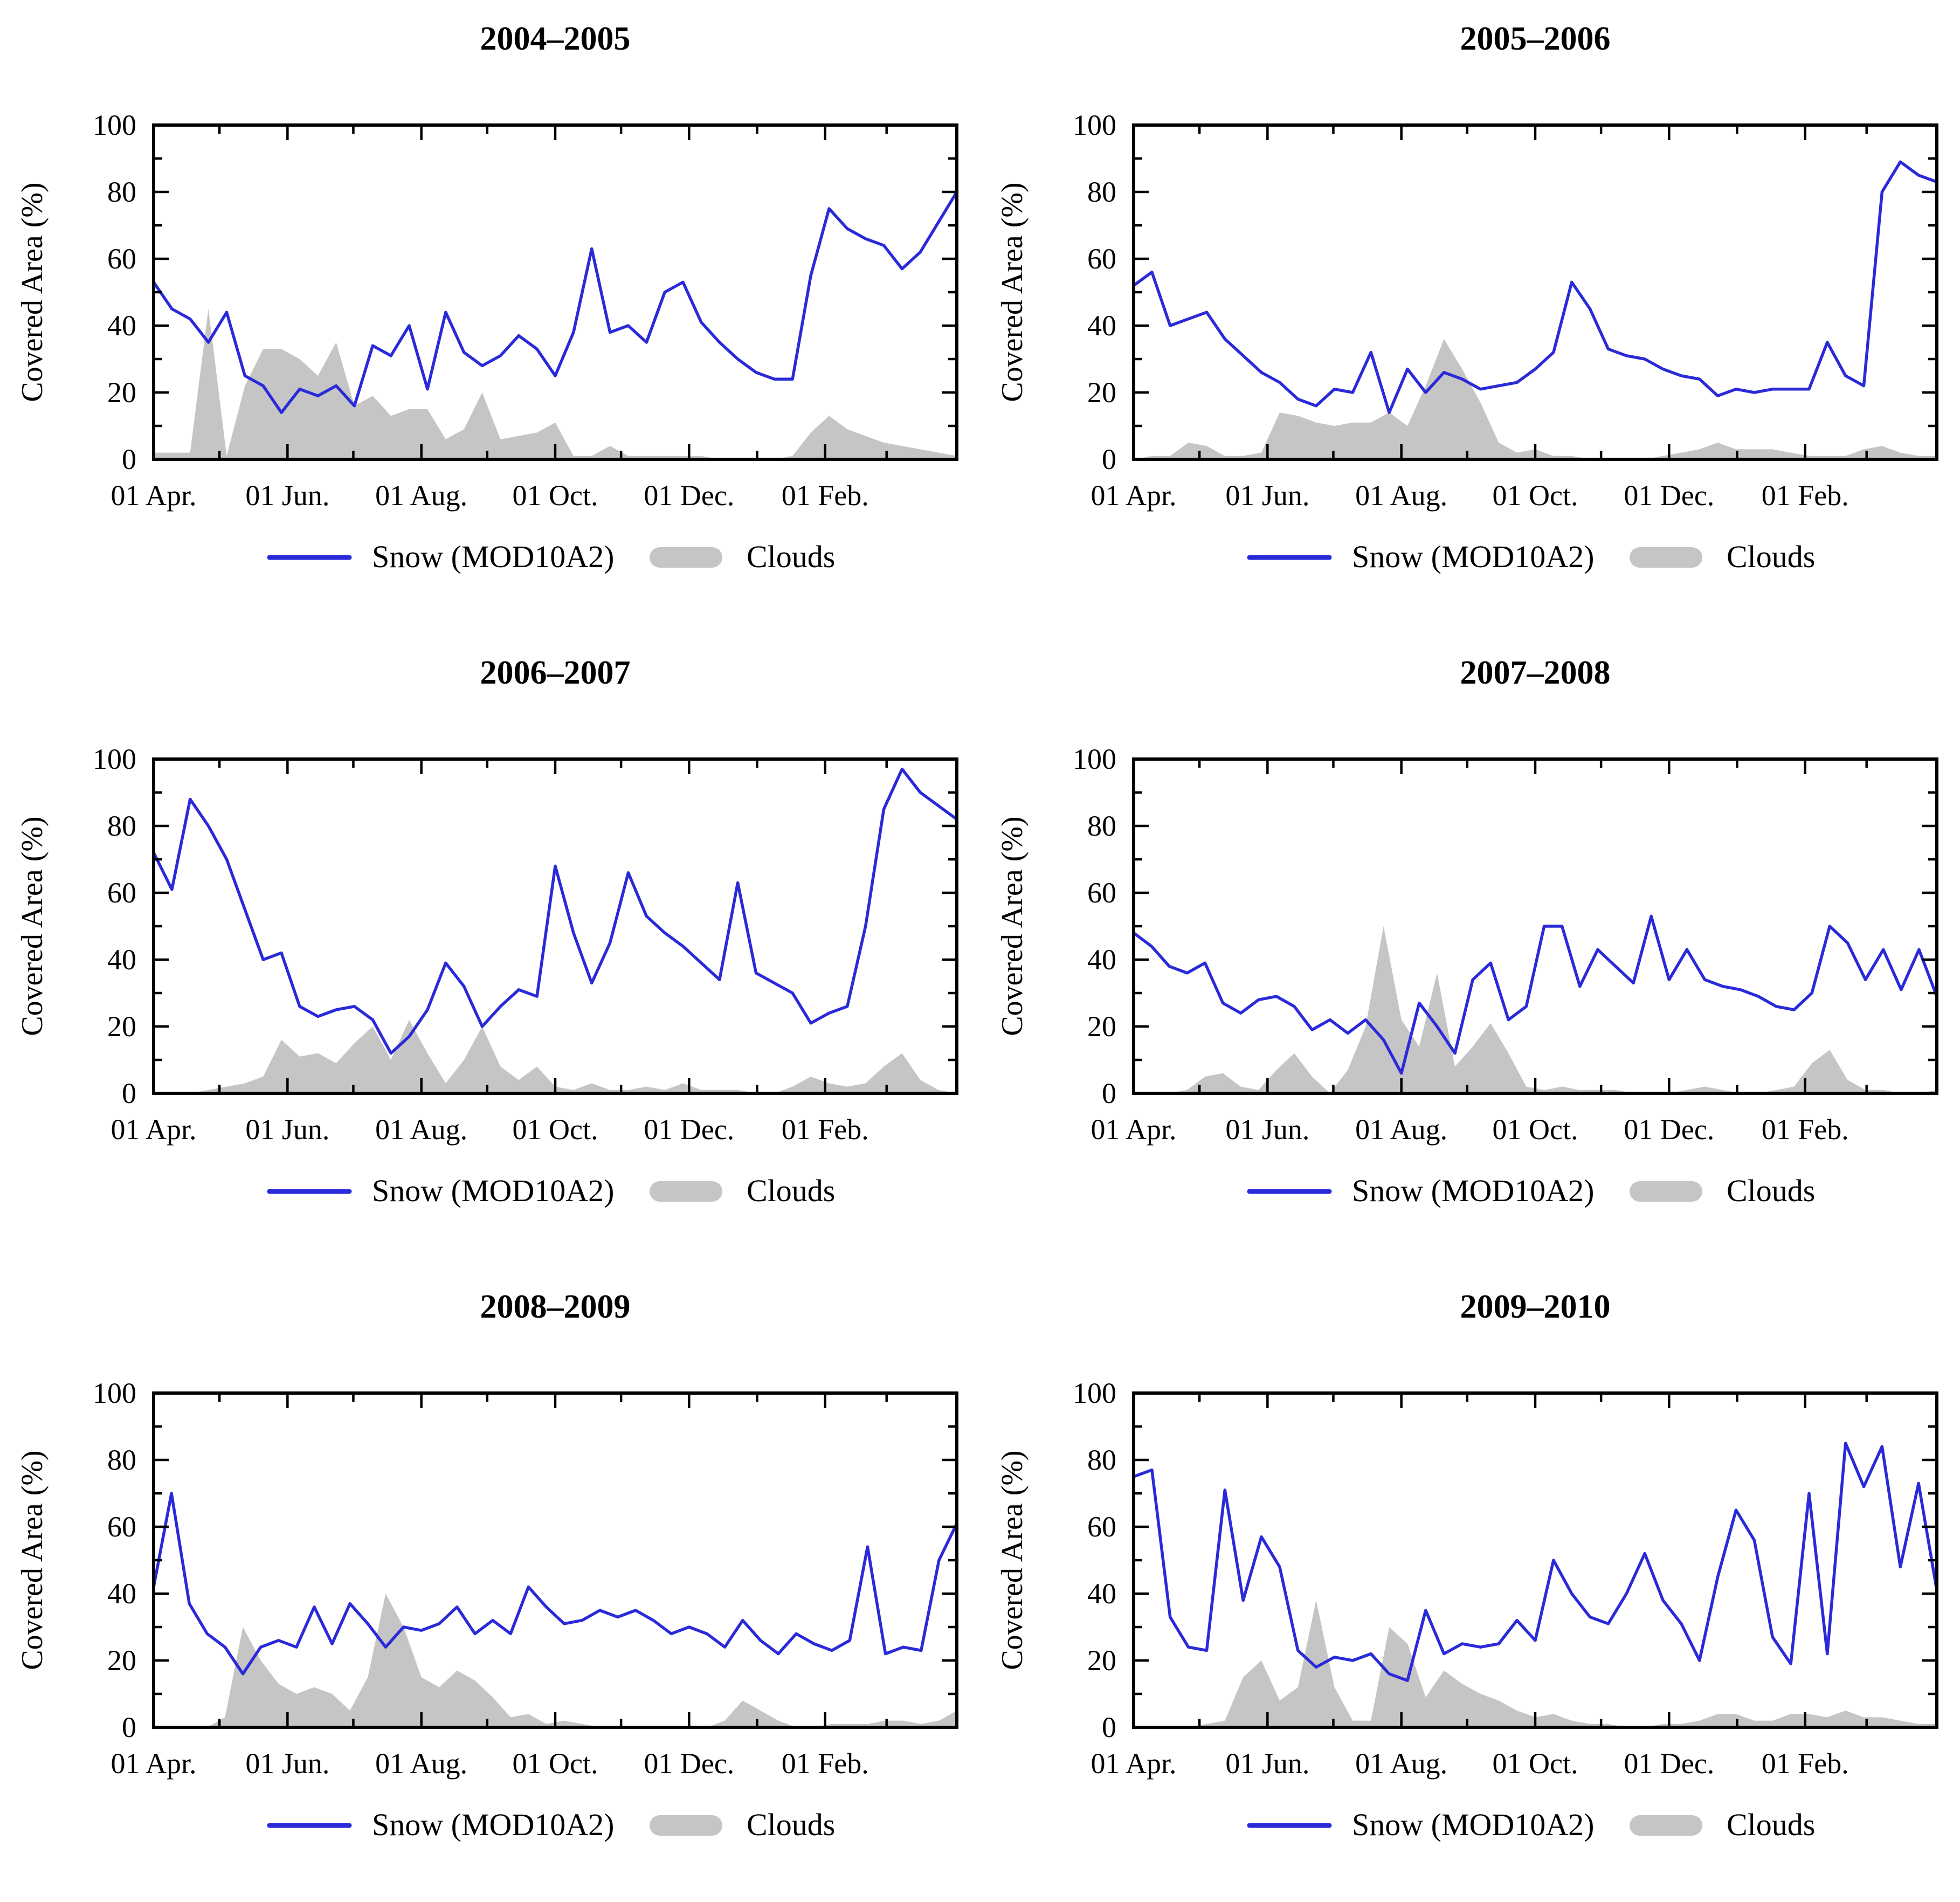 Image resolution: width=1960 pixels, height=1902 pixels. Describe the element at coordinates (555, 672) in the screenshot. I see `chart-title: 2006–2007` at that location.